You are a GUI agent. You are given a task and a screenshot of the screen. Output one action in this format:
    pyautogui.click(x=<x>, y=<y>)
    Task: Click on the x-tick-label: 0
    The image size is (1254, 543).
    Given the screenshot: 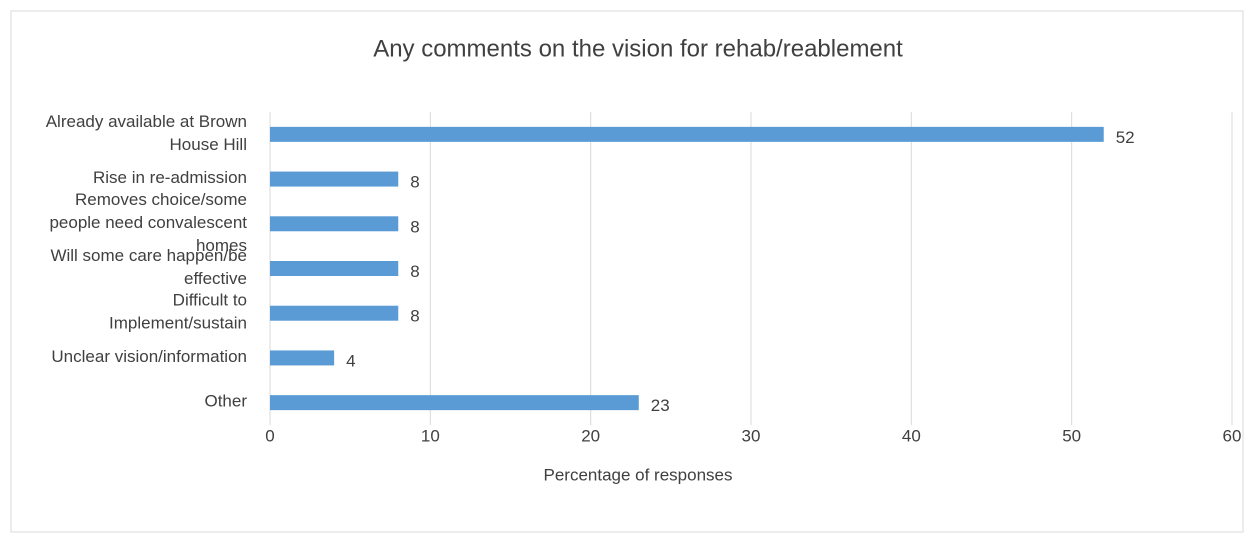 What is the action you would take?
    pyautogui.click(x=269, y=435)
    